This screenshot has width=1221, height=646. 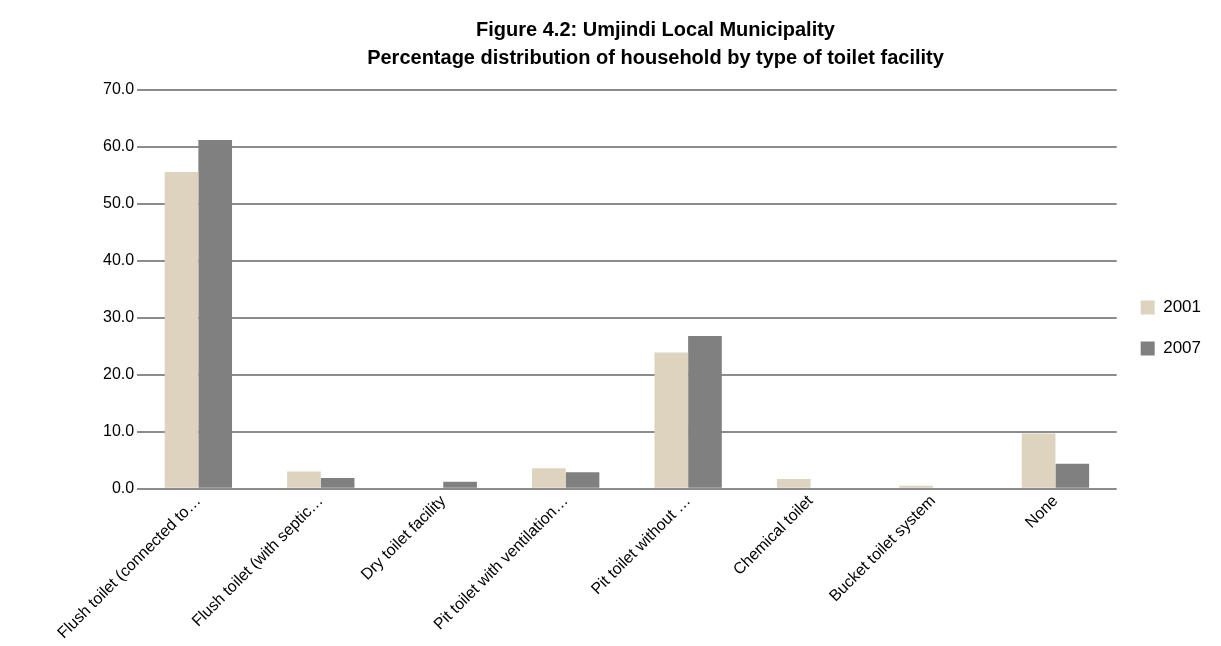 What do you see at coordinates (119, 203) in the screenshot?
I see `y-tick-label: 50.0` at bounding box center [119, 203].